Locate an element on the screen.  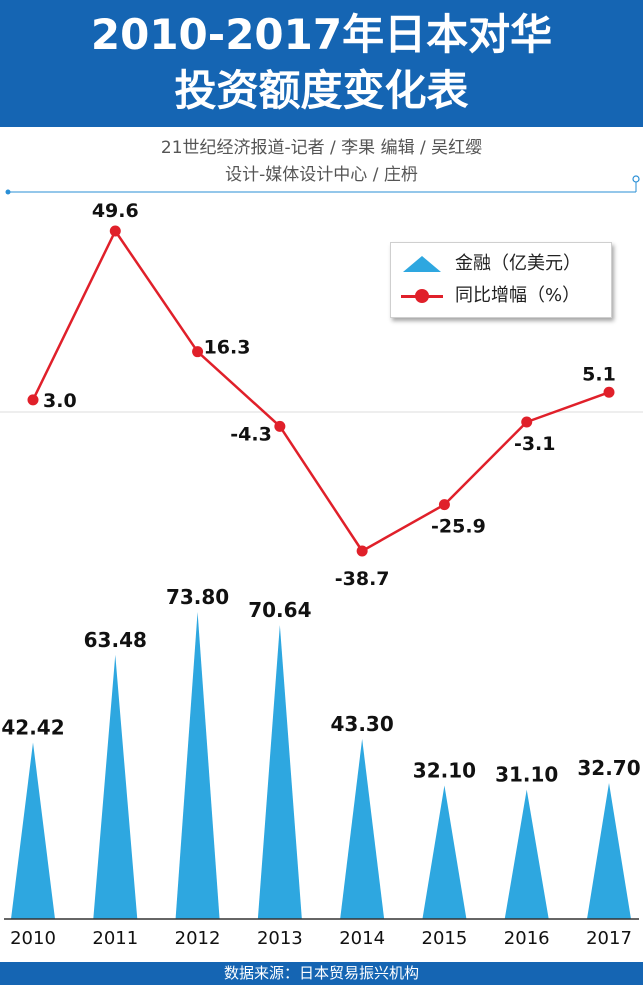
x-tick-label-2013: 2013 is located at coordinates (280, 938).